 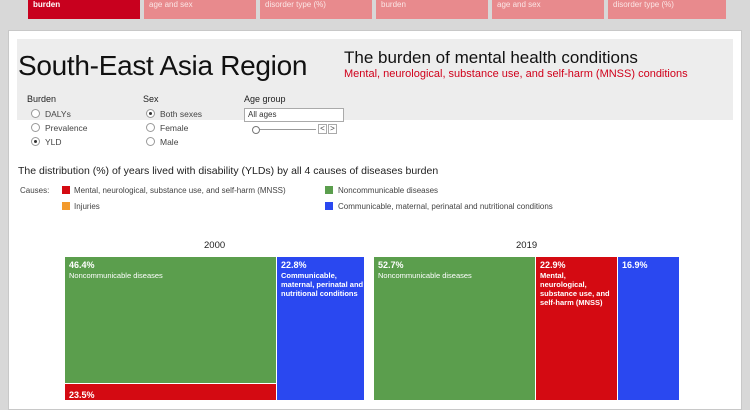 What do you see at coordinates (66, 190) in the screenshot?
I see `legend-swatch-mnss` at bounding box center [66, 190].